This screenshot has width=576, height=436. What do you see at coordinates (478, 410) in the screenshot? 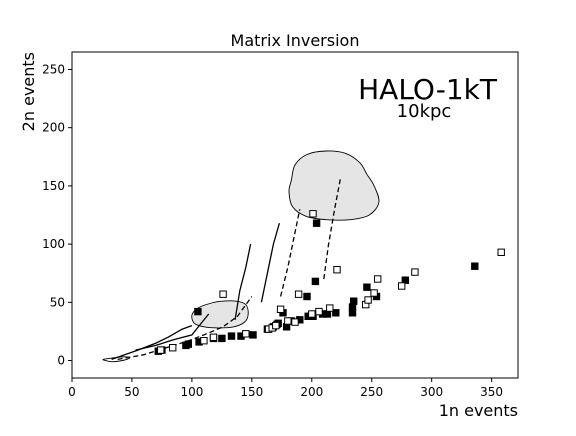
I see `x-axis-label: 1n events` at bounding box center [478, 410].